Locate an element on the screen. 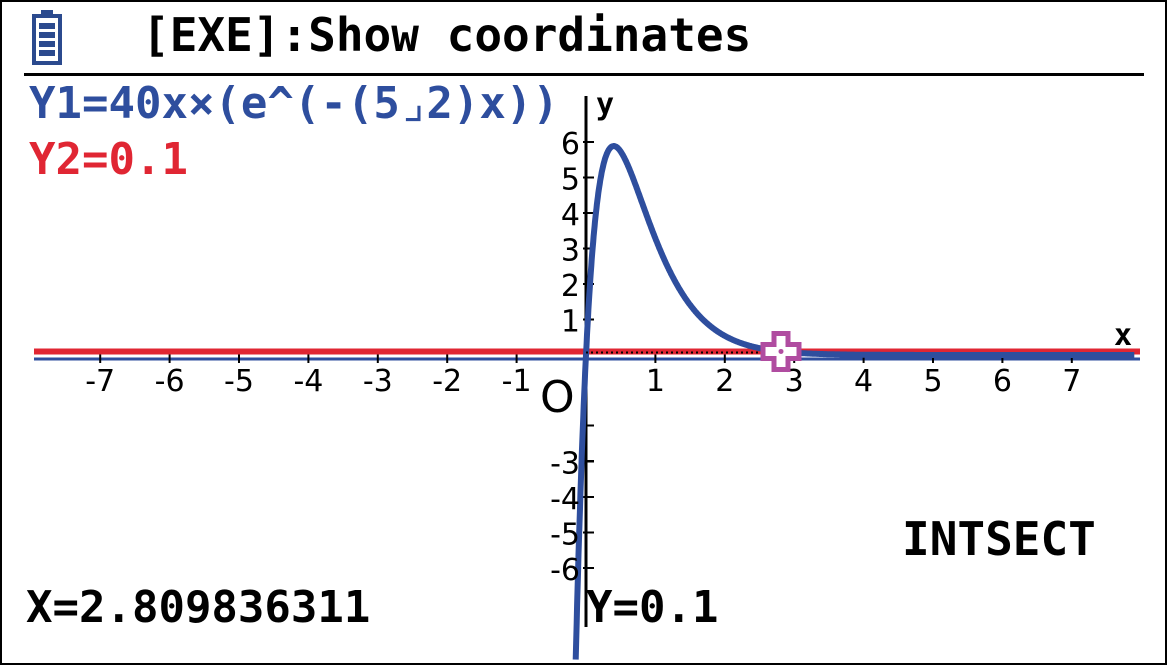  x-axis-name: x is located at coordinates (1123, 335).